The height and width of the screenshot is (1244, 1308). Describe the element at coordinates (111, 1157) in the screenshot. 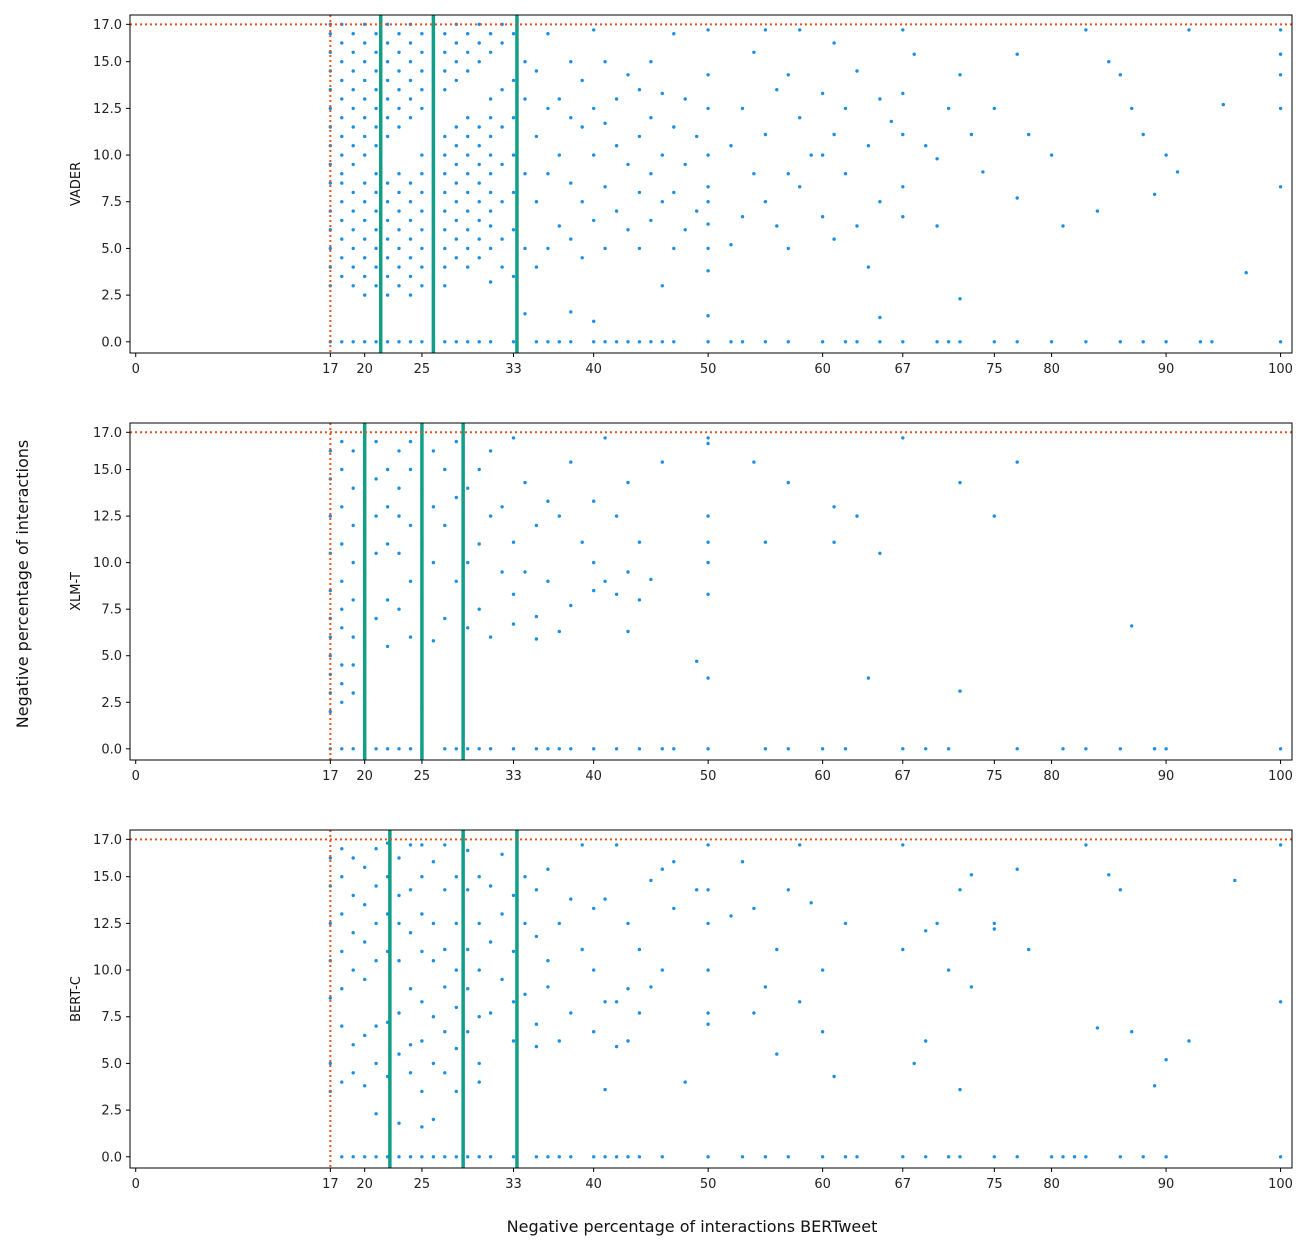

I see `y-tick-label: 0.0` at that location.